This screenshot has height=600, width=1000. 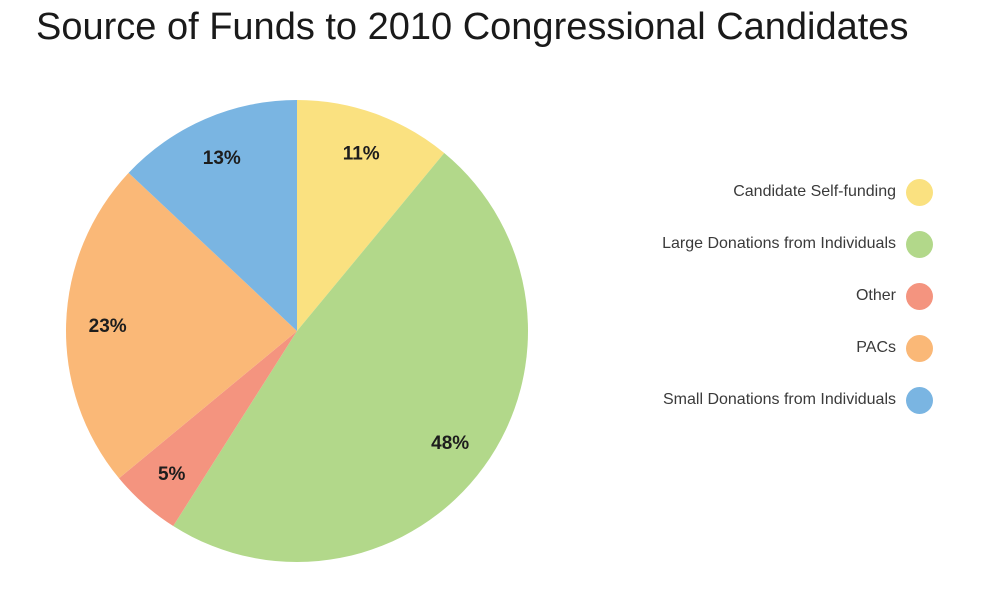 I want to click on legend-label: Small Donations from Individuals, so click(x=779, y=399).